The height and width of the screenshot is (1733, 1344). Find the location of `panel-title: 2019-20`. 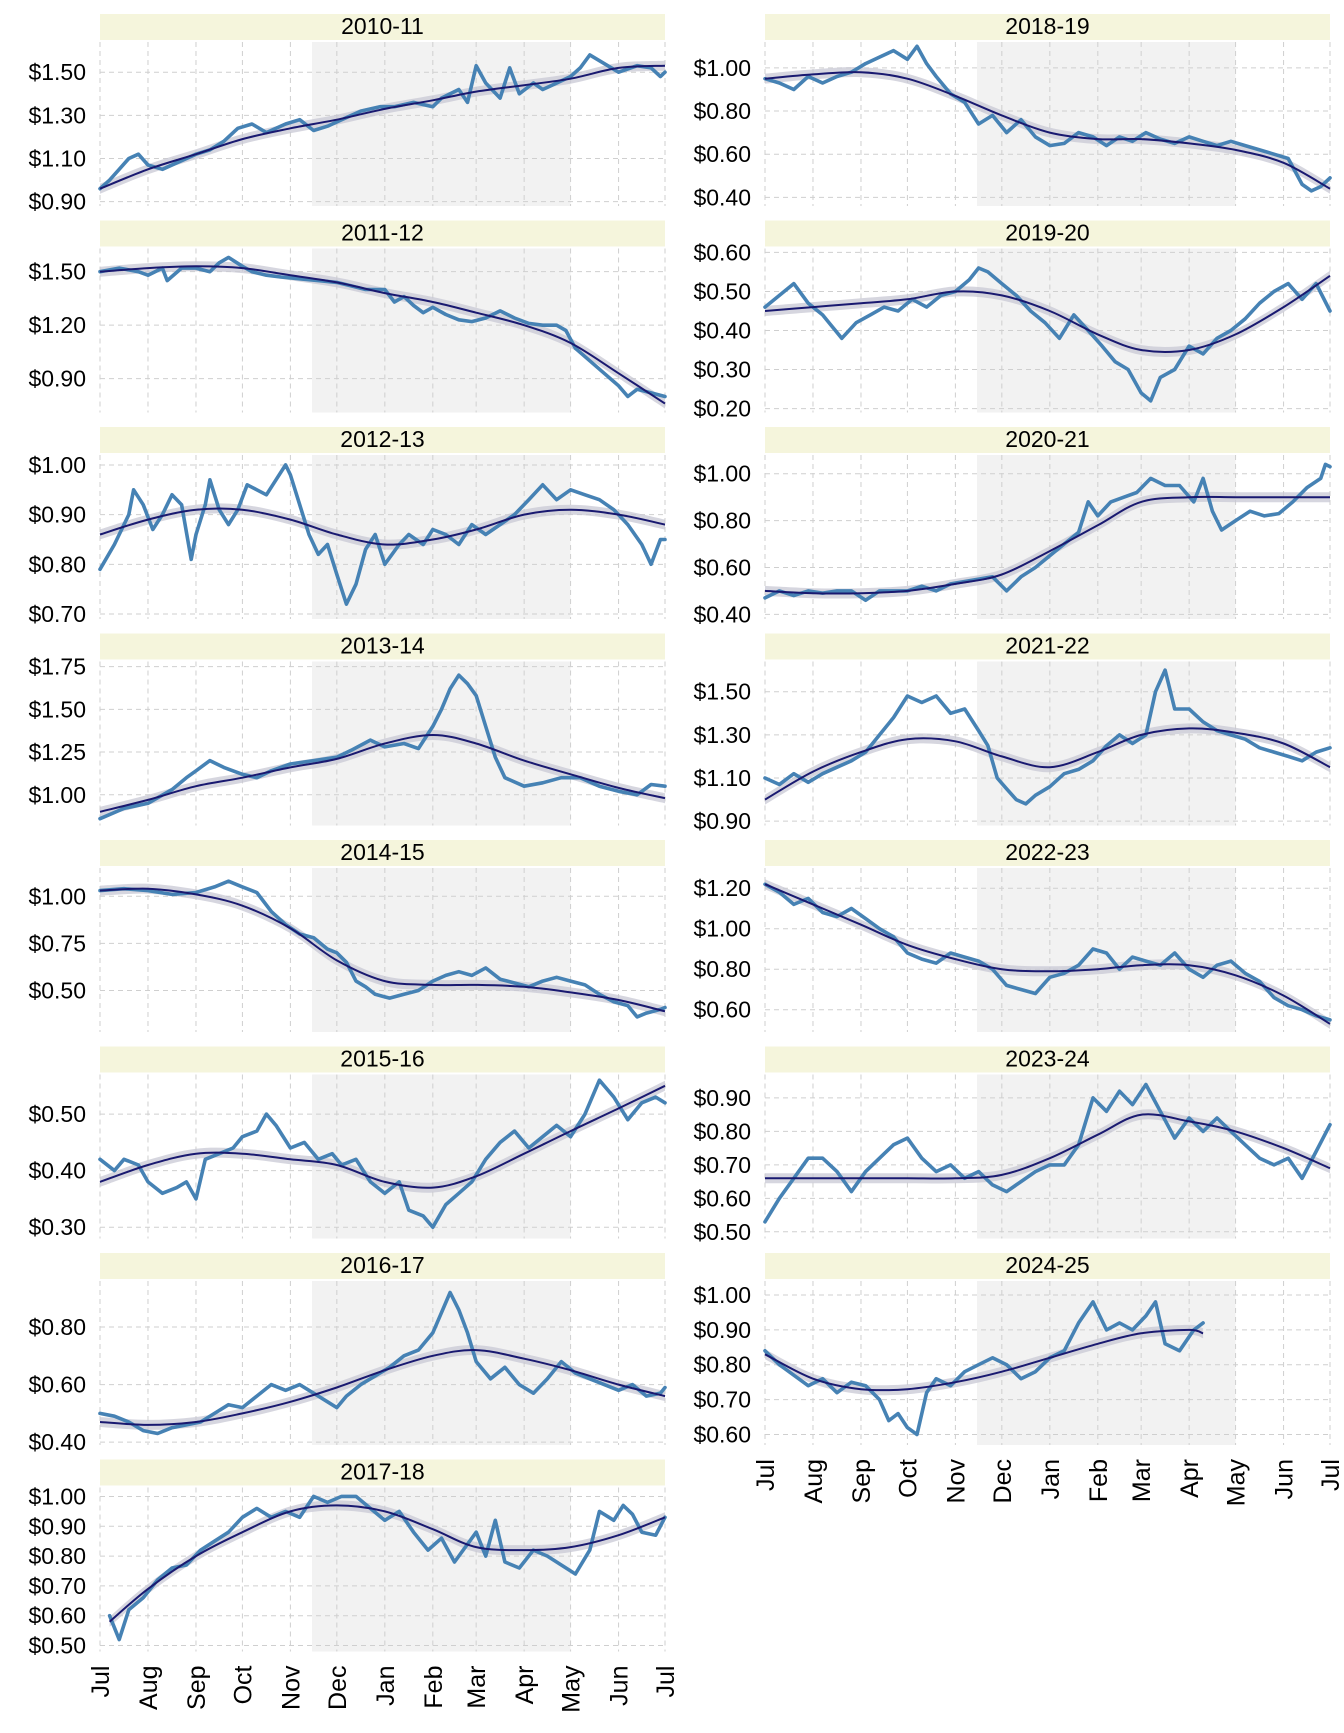

panel-title: 2019-20 is located at coordinates (1047, 233).